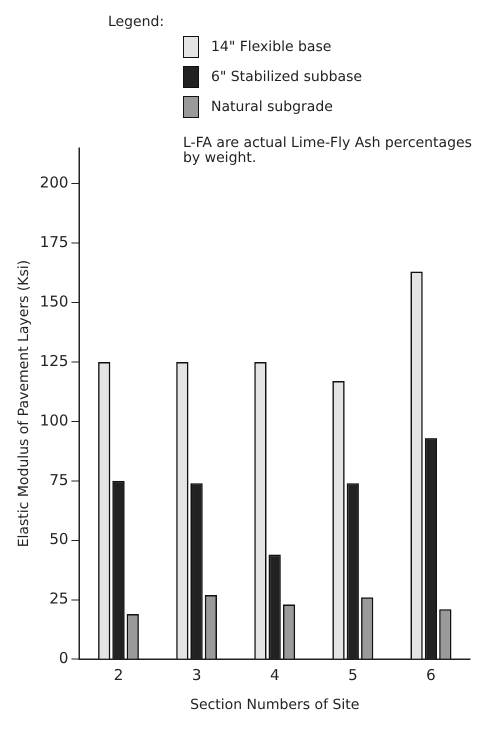  What do you see at coordinates (54, 242) in the screenshot?
I see `y-tick-label: 175` at bounding box center [54, 242].